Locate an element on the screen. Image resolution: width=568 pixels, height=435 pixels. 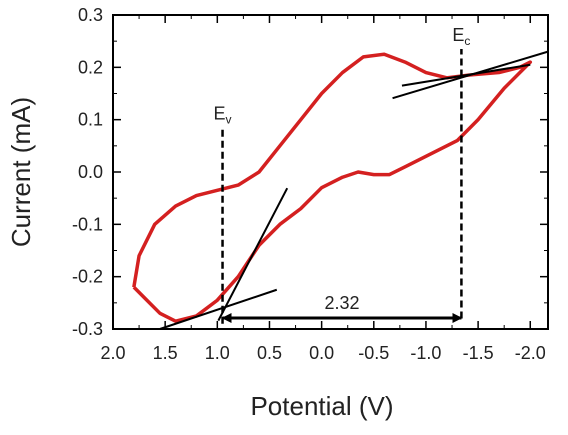
x-tick-label: -1.5 is located at coordinates (478, 353).